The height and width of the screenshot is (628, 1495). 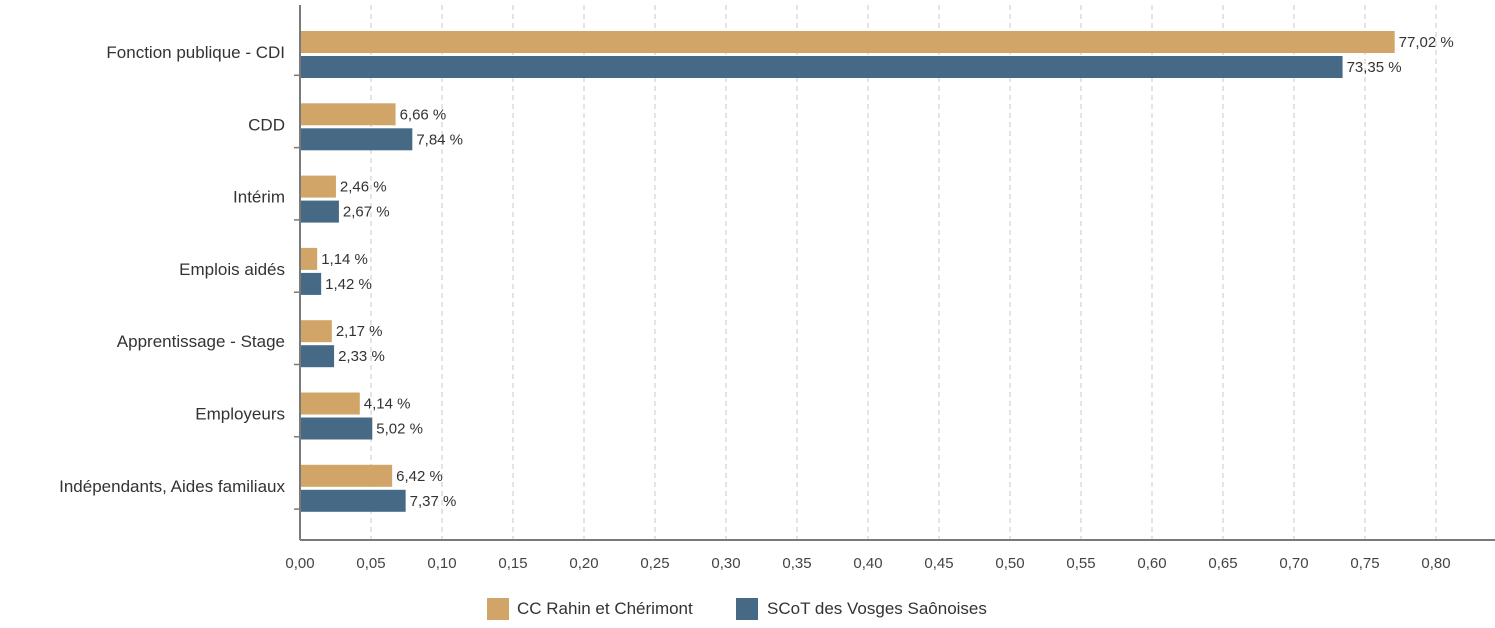 What do you see at coordinates (1293, 563) in the screenshot?
I see `x-tick-label: 0,70` at bounding box center [1293, 563].